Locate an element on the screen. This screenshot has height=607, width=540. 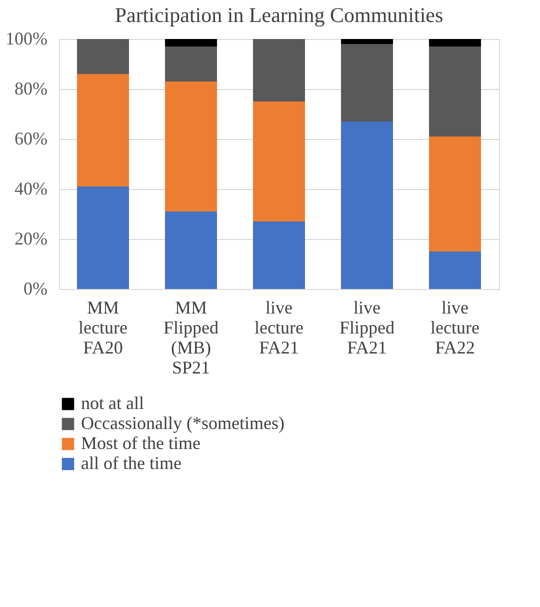
legend-label: Occassionally (*sometimes) is located at coordinates (182, 423).